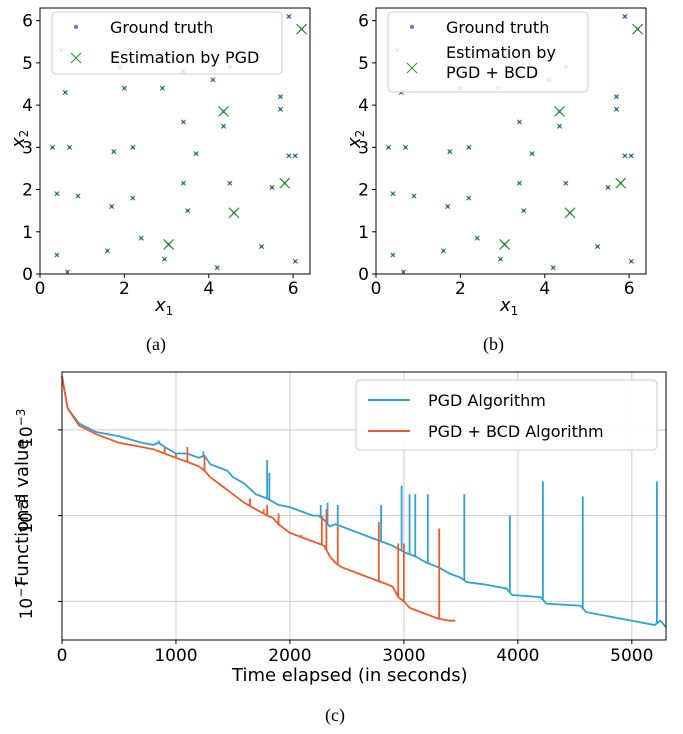 Image resolution: width=683 pixels, height=734 pixels. Describe the element at coordinates (175, 656) in the screenshot. I see `x-tick-label: 1000` at that location.